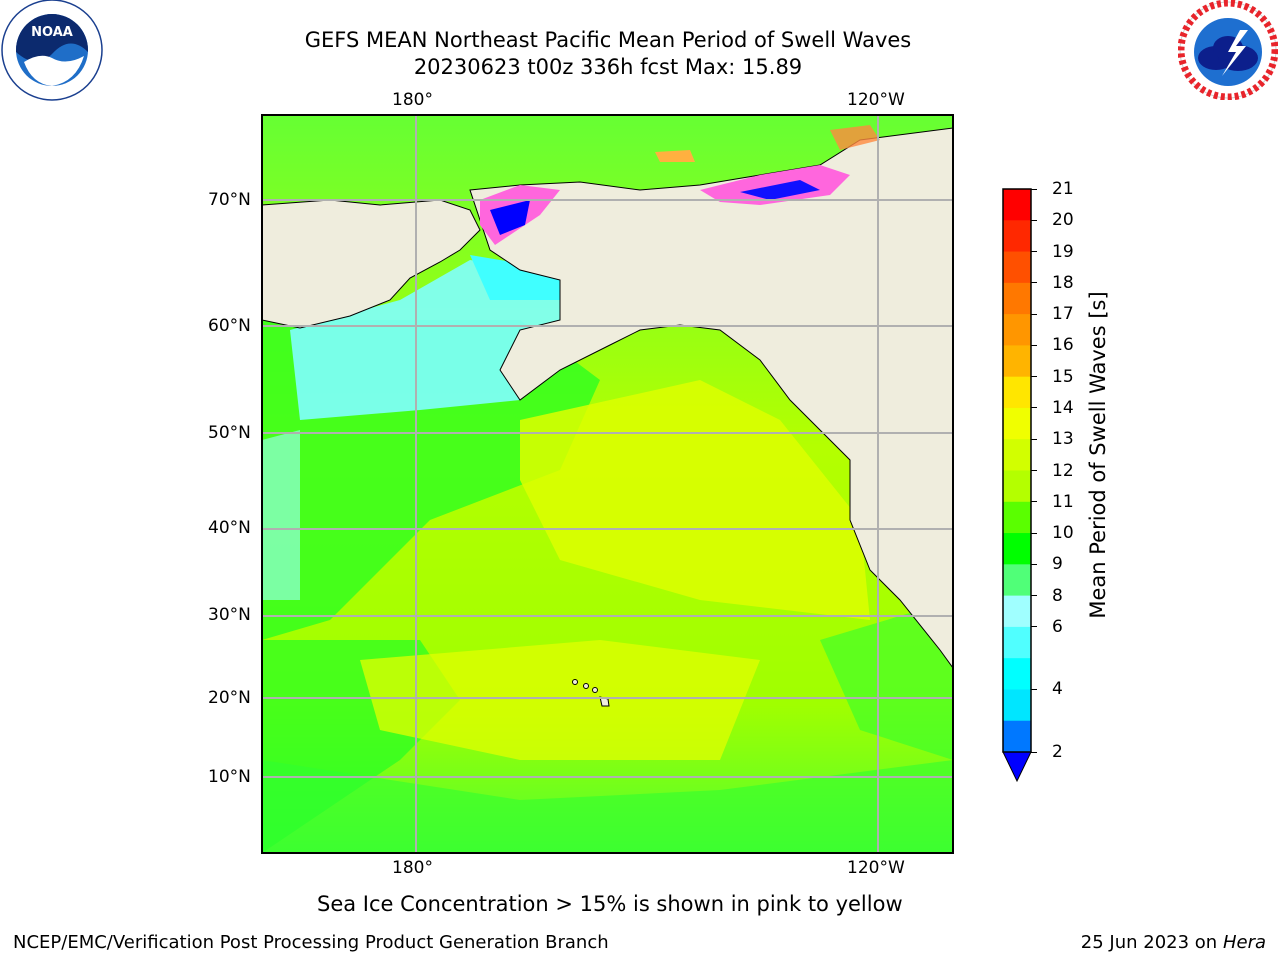  What do you see at coordinates (412, 100) in the screenshot?
I see `lon-label-top-180: 180°` at bounding box center [412, 100].